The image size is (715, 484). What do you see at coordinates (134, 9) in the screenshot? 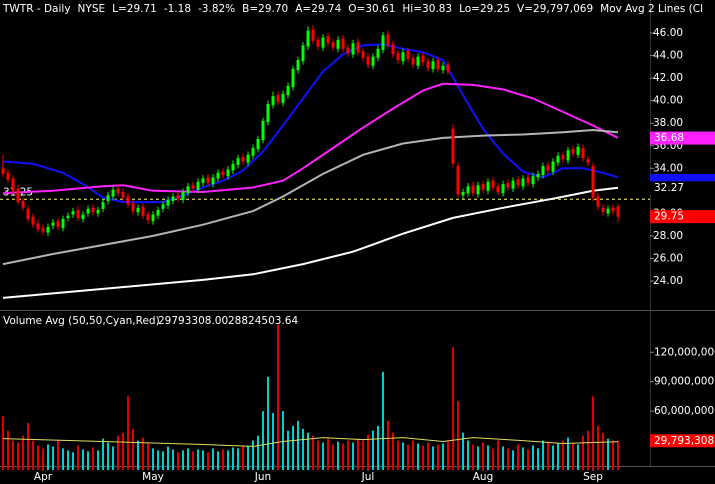
I see `header-item: L=29.71` at bounding box center [134, 9].